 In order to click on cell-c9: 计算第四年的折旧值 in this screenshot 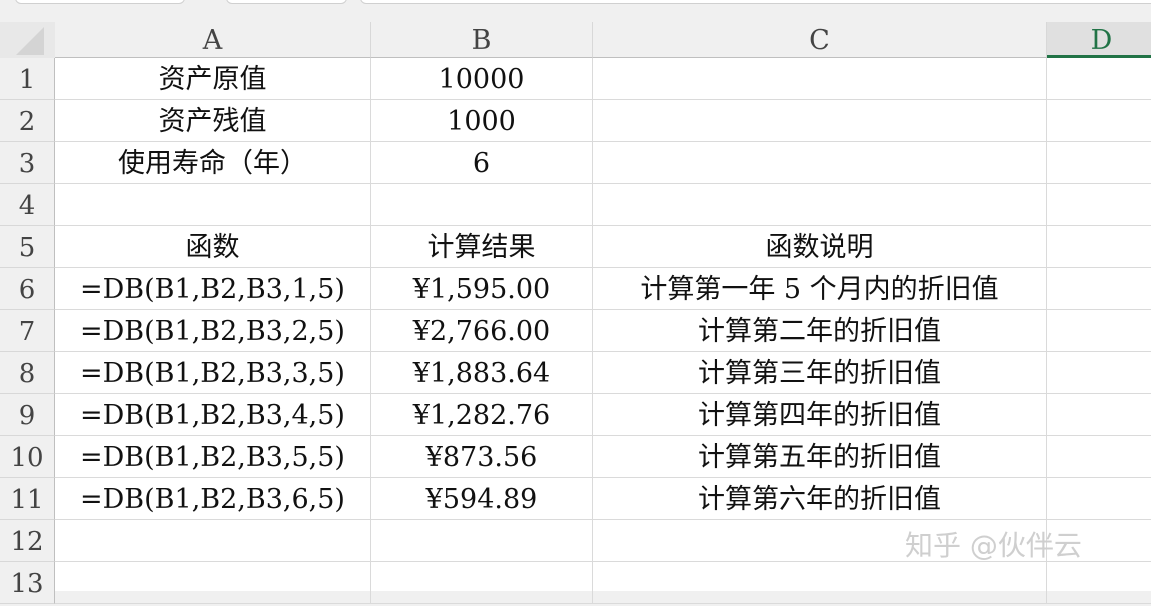, I will do `click(820, 415)`.